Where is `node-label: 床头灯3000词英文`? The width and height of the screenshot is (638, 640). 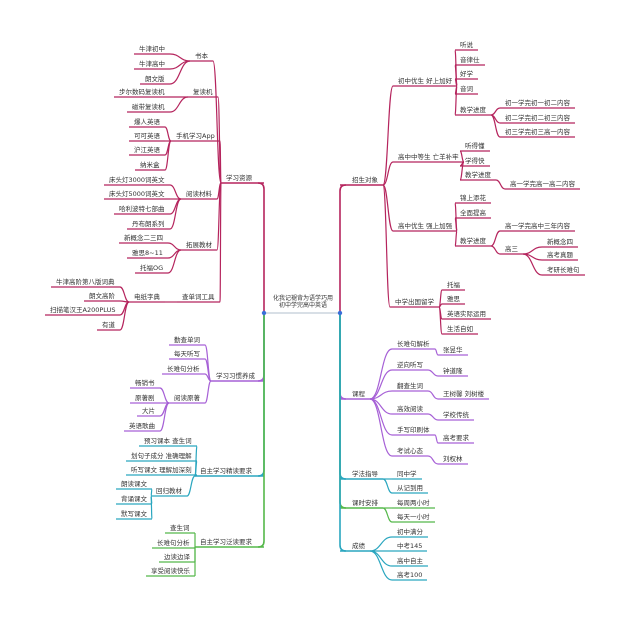
node-label: 床头灯3000词英文 is located at coordinates (137, 180).